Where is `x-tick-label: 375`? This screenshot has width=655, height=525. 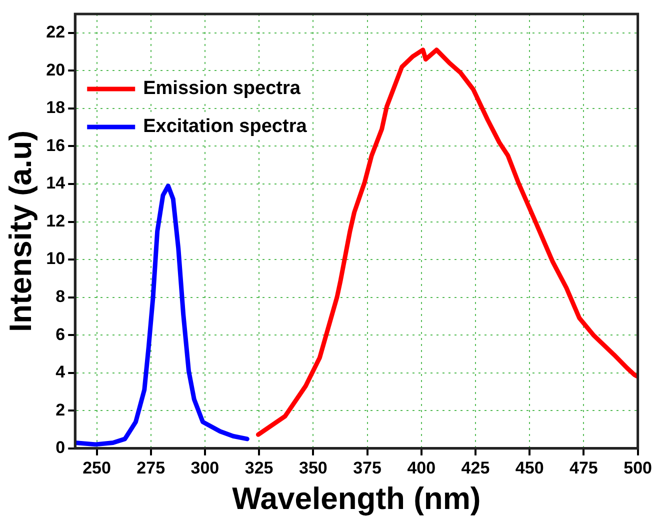 x-tick-label: 375 is located at coordinates (367, 468).